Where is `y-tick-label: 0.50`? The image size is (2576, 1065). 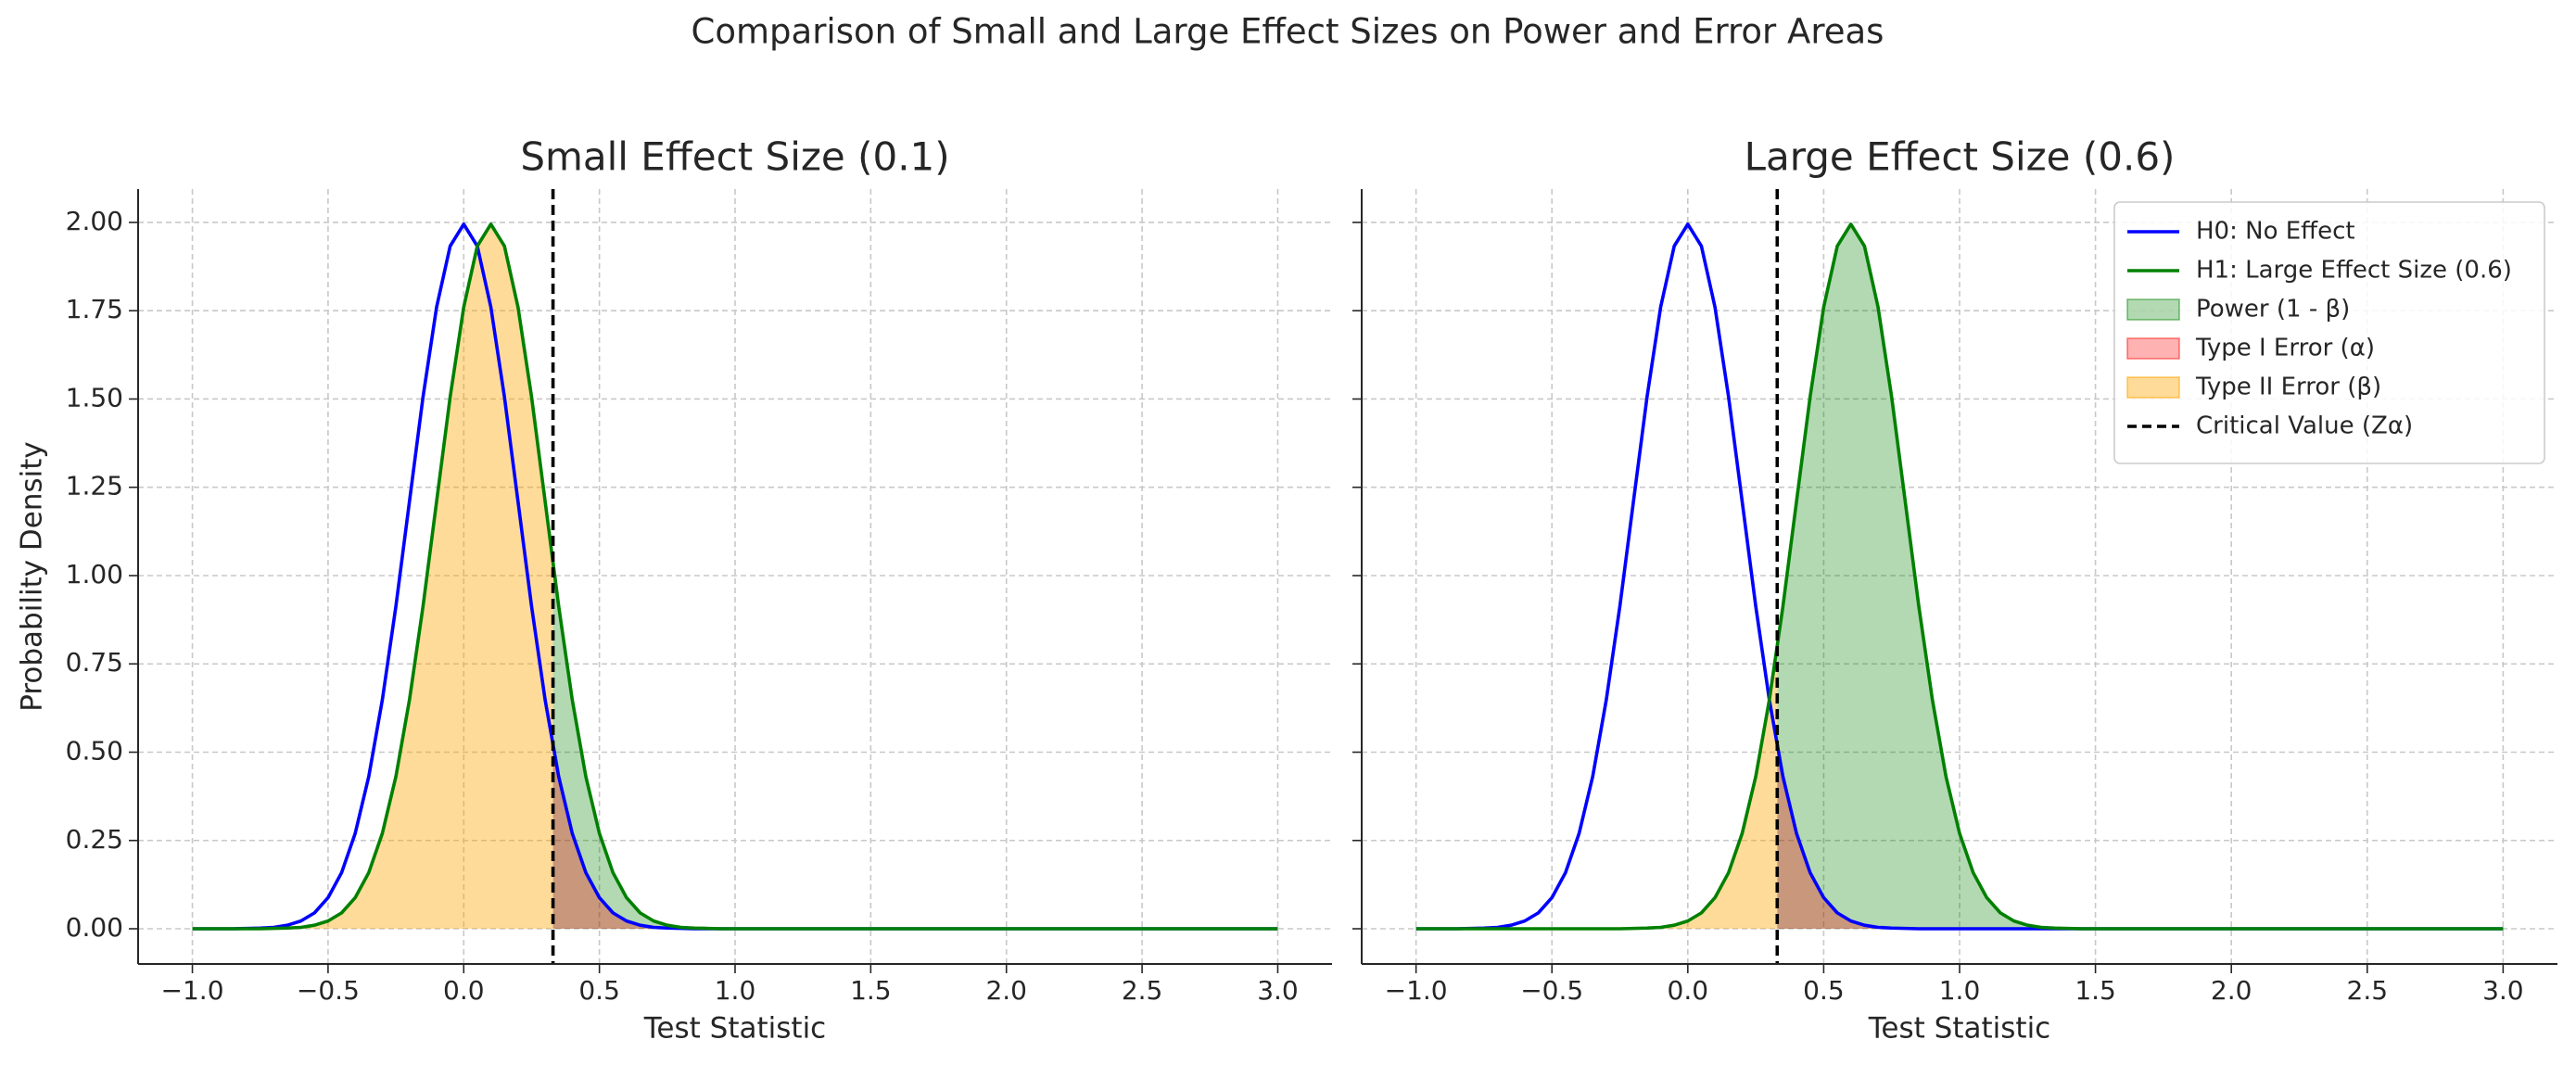 y-tick-label: 0.50 is located at coordinates (94, 751).